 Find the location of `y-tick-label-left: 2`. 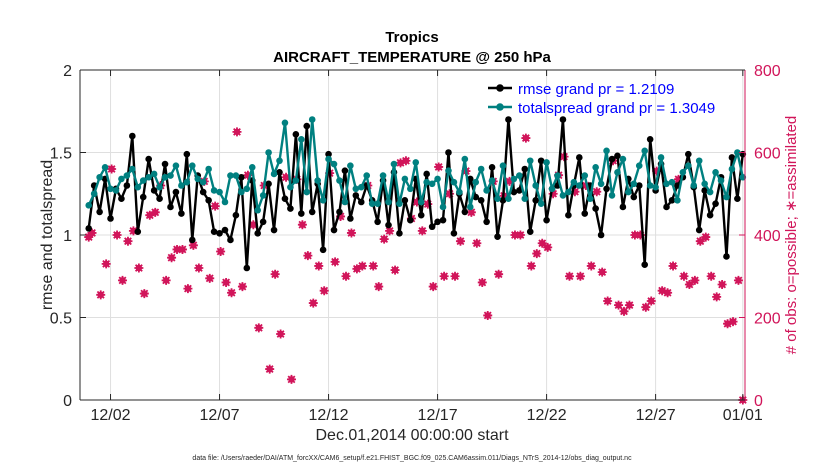

y-tick-label-left: 2 is located at coordinates (67, 71).